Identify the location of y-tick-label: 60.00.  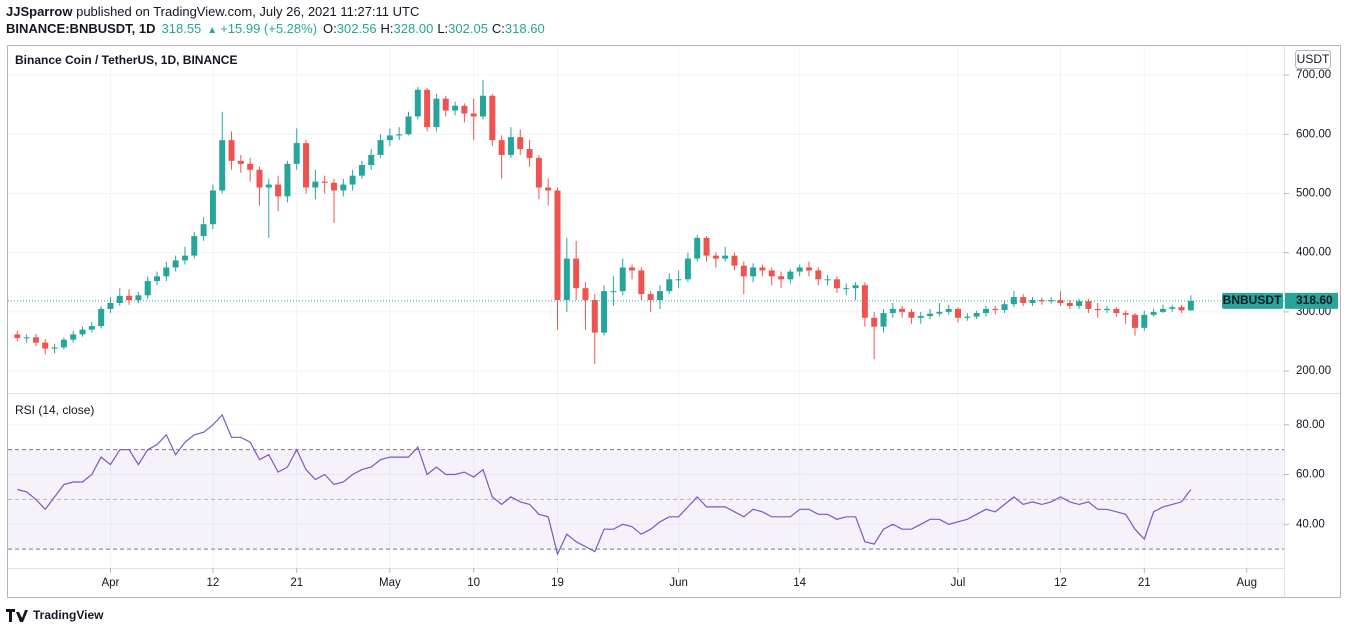
(1310, 475).